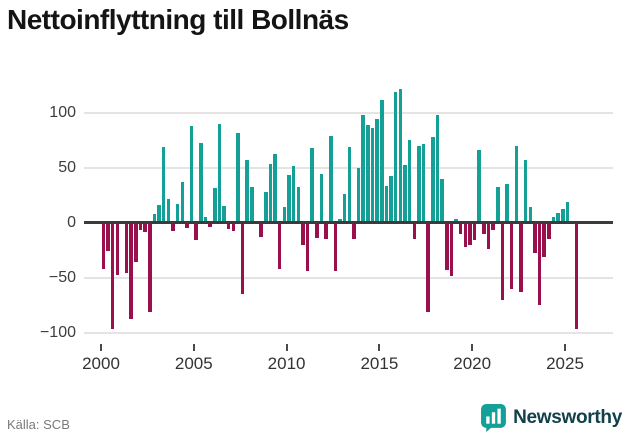 The height and width of the screenshot is (439, 631). I want to click on x-axis-tick-2025, so click(565, 347).